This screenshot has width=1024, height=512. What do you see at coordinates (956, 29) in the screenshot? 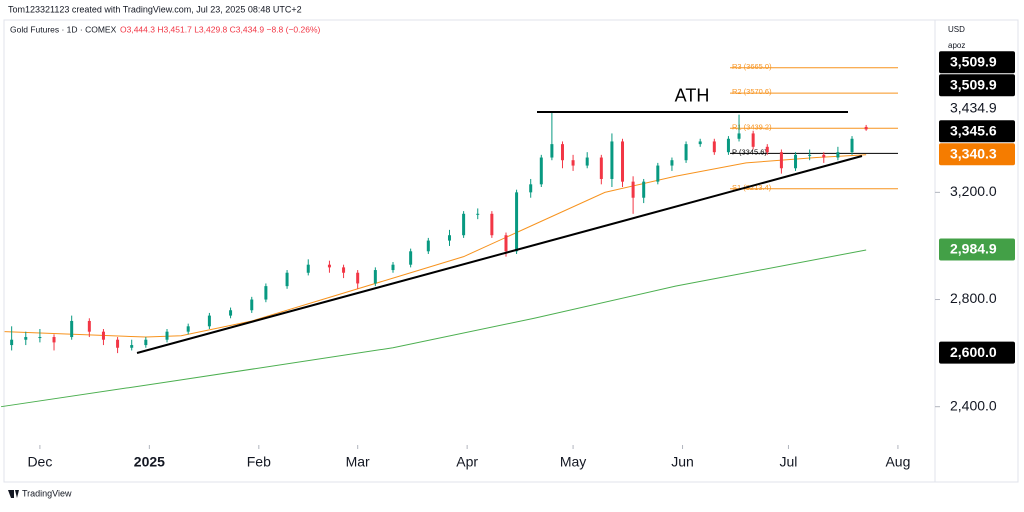
I see `currency: USD` at bounding box center [956, 29].